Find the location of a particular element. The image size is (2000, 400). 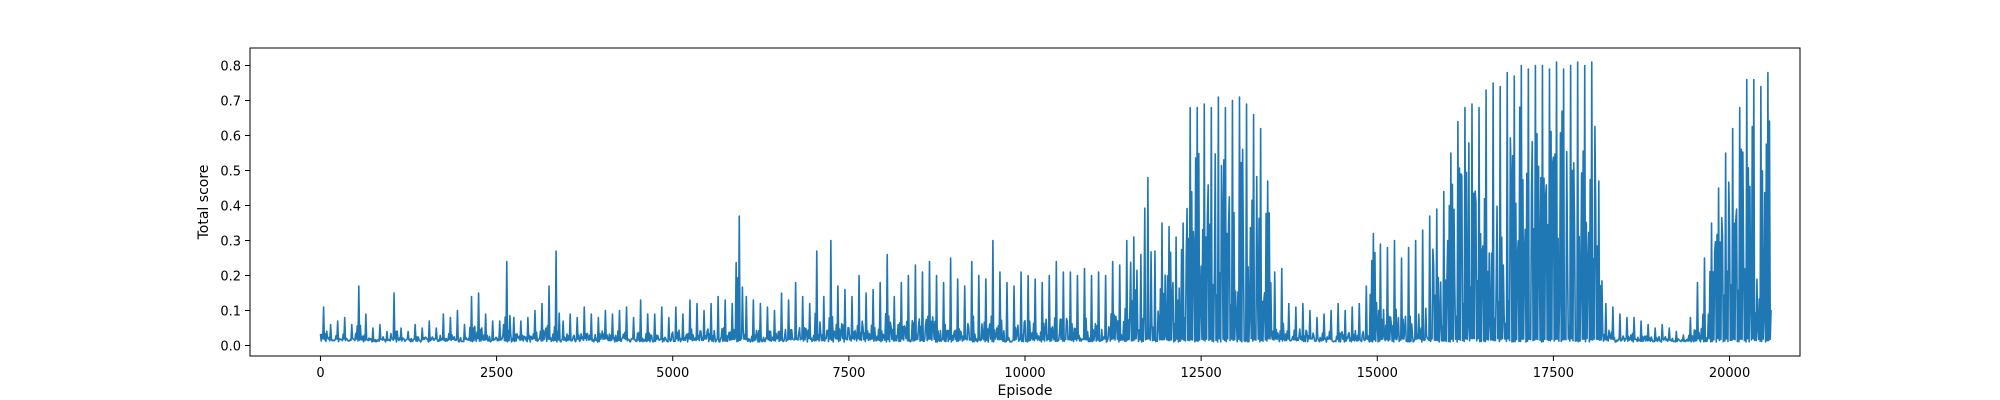

y-tick-label: 0.2 is located at coordinates (230, 277).